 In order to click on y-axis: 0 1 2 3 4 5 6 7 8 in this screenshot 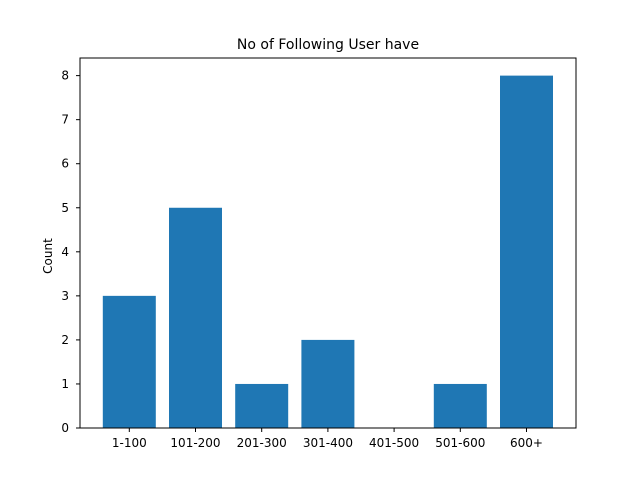, I will do `click(70, 252)`.